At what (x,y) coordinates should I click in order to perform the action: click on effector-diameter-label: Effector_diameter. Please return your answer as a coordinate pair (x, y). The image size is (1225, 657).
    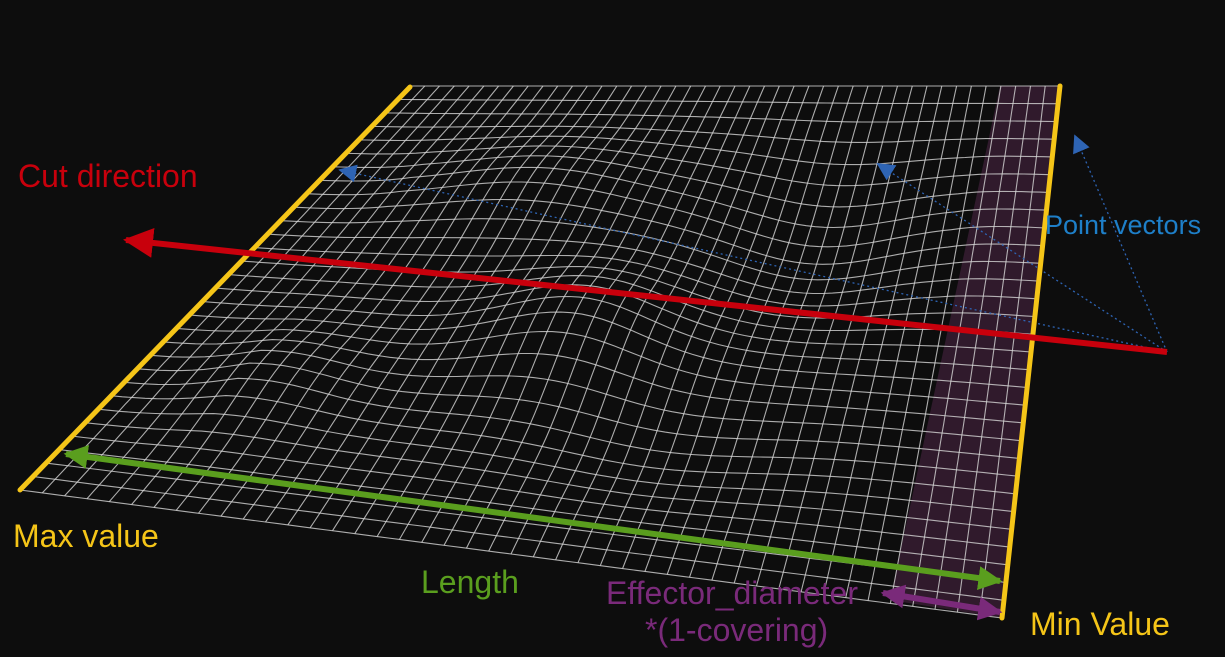
    Looking at the image, I should click on (732, 593).